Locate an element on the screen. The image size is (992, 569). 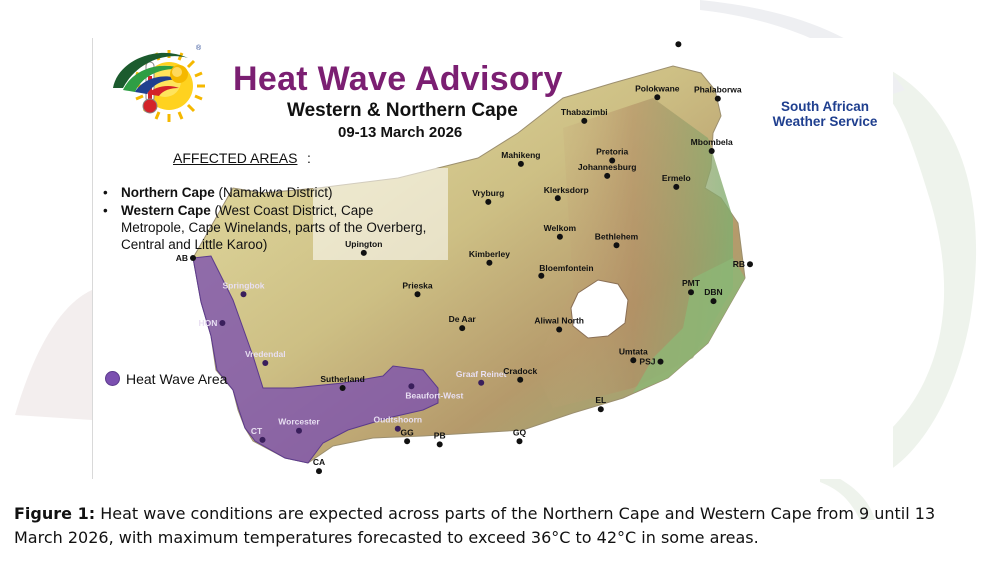
registered-mark: ® is located at coordinates (199, 48).